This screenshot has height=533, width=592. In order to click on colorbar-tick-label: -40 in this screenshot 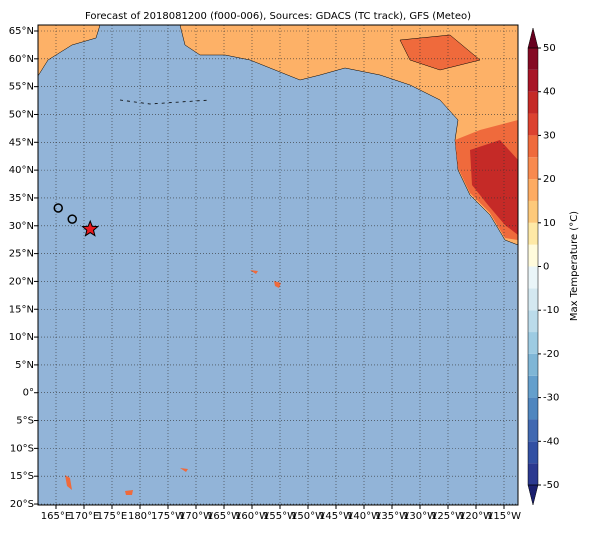, I will do `click(551, 441)`.